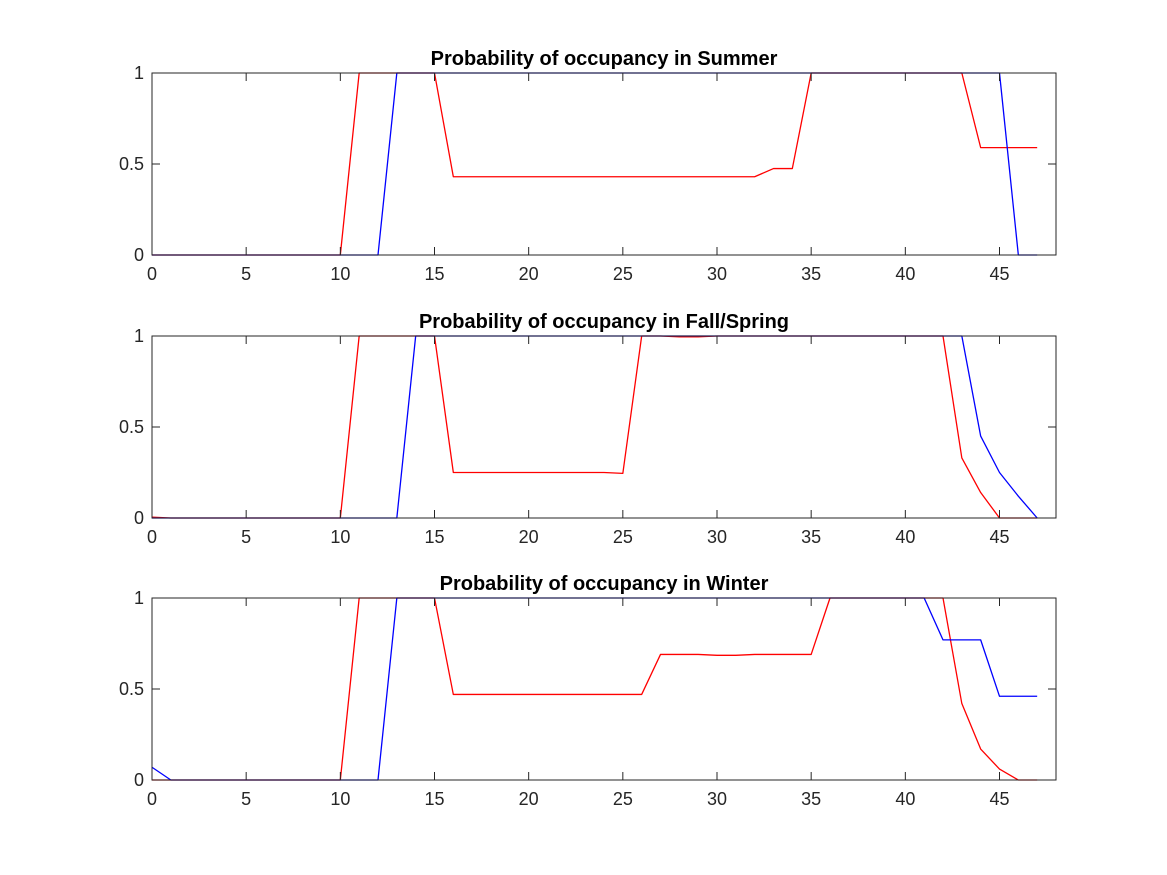 The image size is (1167, 875). I want to click on chart-title: Probability of occupancy in Fall/Spring, so click(604, 322).